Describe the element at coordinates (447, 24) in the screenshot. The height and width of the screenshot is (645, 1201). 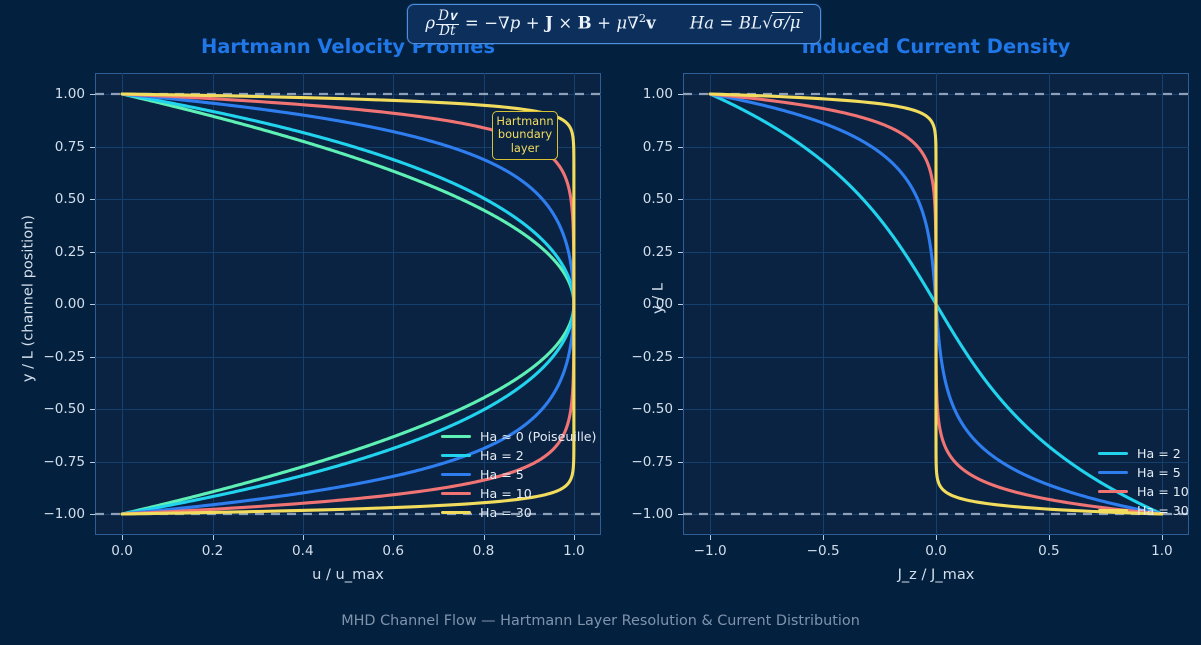
I see `material-derivative-fraction: D𝐯 Dt` at that location.